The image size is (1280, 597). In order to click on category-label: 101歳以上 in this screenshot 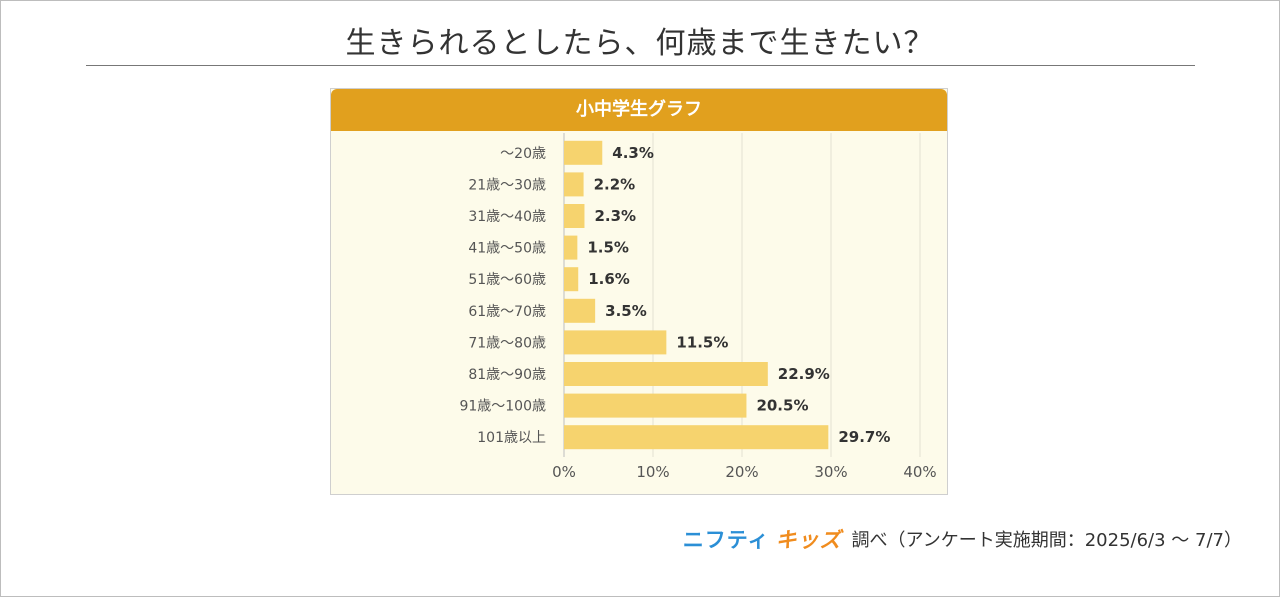, I will do `click(511, 438)`.